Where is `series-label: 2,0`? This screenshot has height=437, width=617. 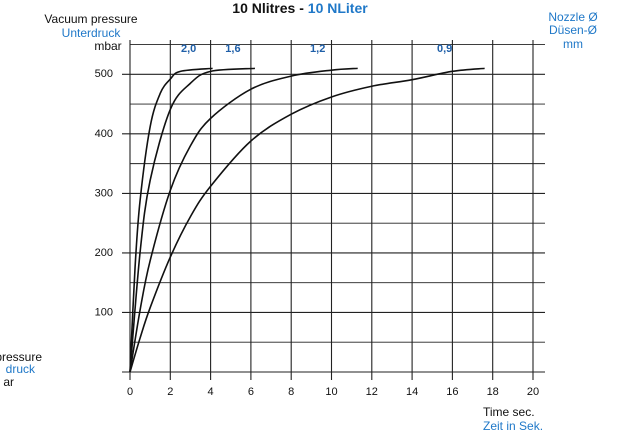 series-label: 2,0 is located at coordinates (188, 49).